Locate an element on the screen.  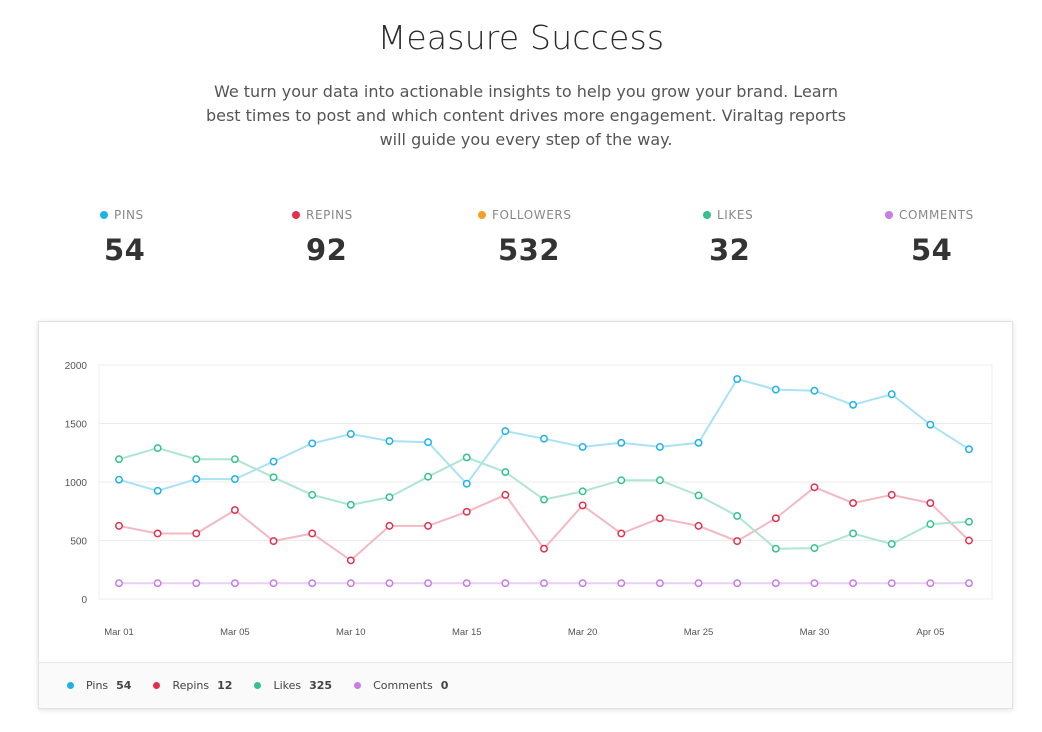
stat-value: 92 is located at coordinates (327, 250).